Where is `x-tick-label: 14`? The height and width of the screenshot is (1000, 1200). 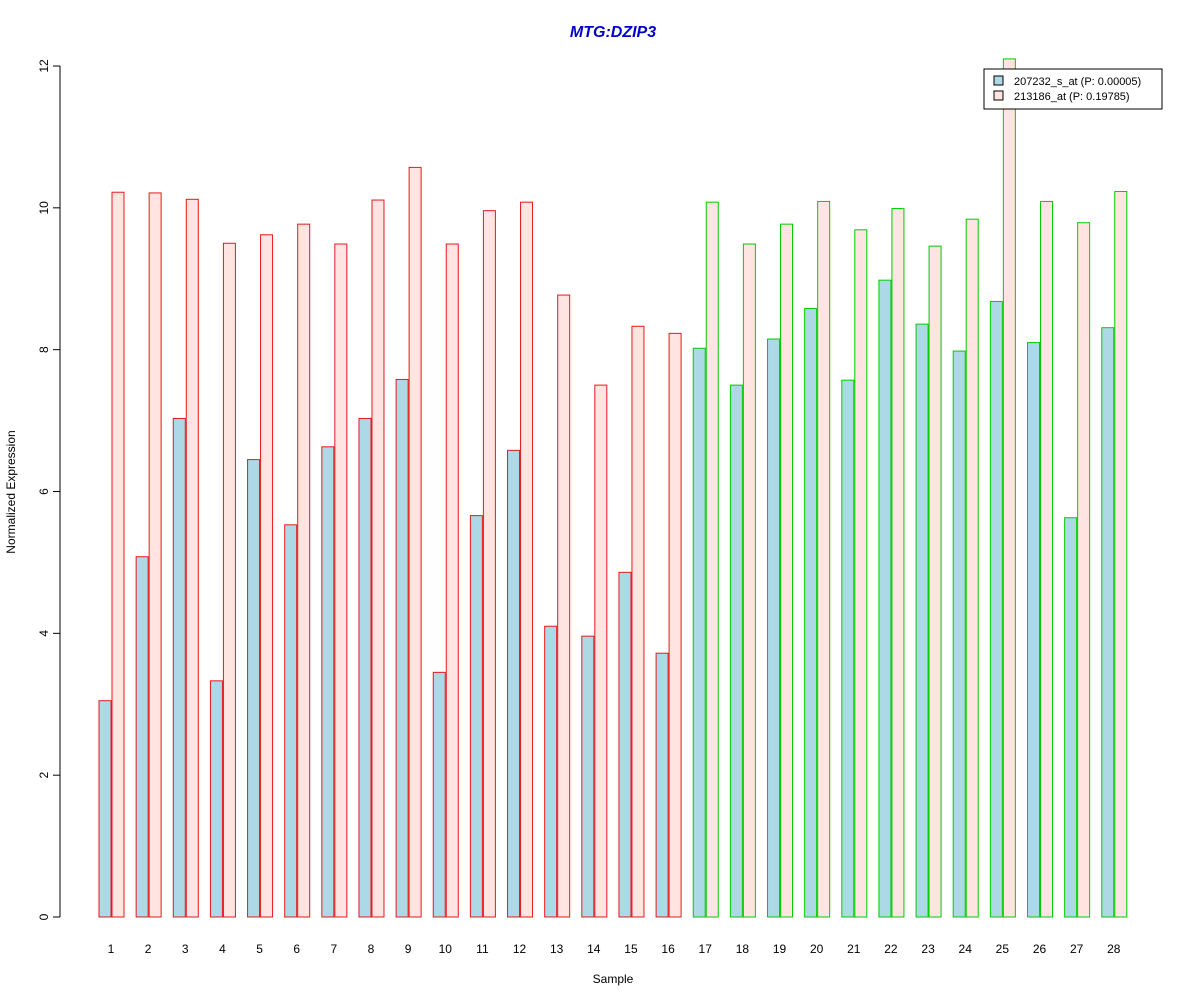
x-tick-label: 14 is located at coordinates (594, 949).